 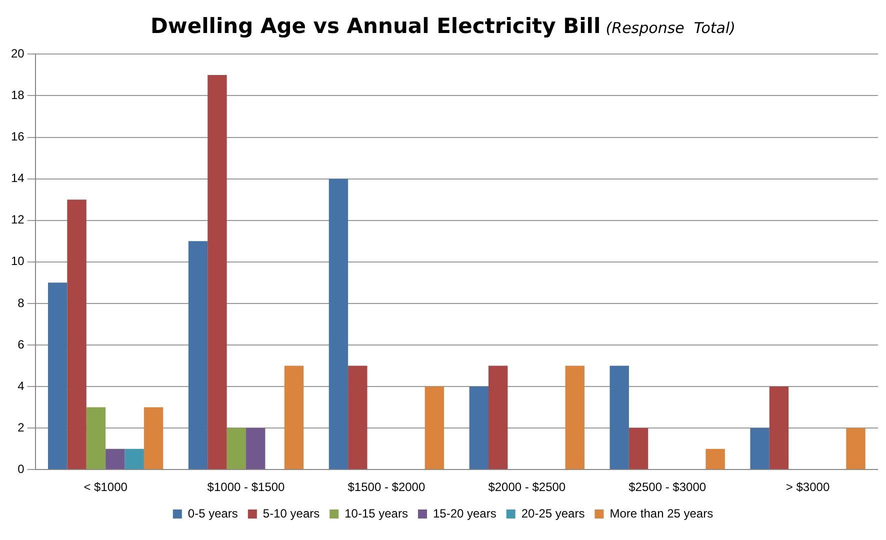 I want to click on y-tick-label: 8, so click(x=21, y=303).